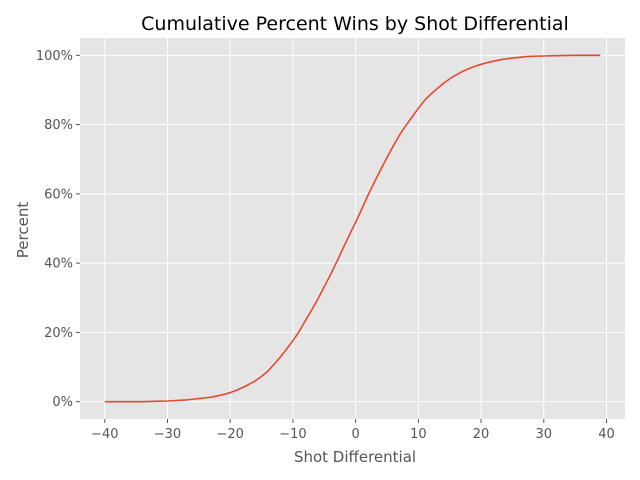  Describe the element at coordinates (355, 434) in the screenshot. I see `x-tick-label: 0` at that location.